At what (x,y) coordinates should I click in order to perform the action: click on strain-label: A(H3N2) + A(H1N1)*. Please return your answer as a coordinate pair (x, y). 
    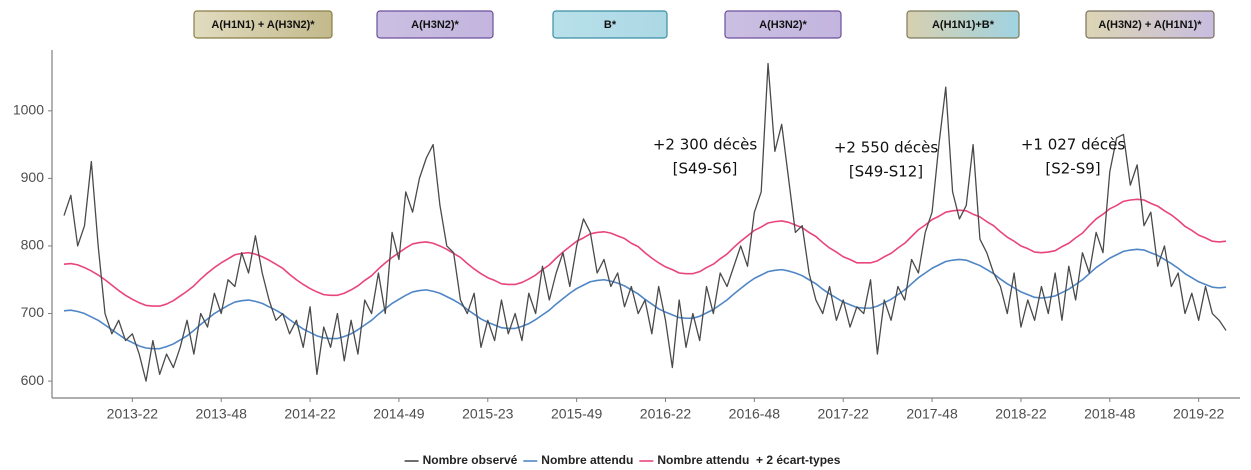
    Looking at the image, I should click on (1150, 25).